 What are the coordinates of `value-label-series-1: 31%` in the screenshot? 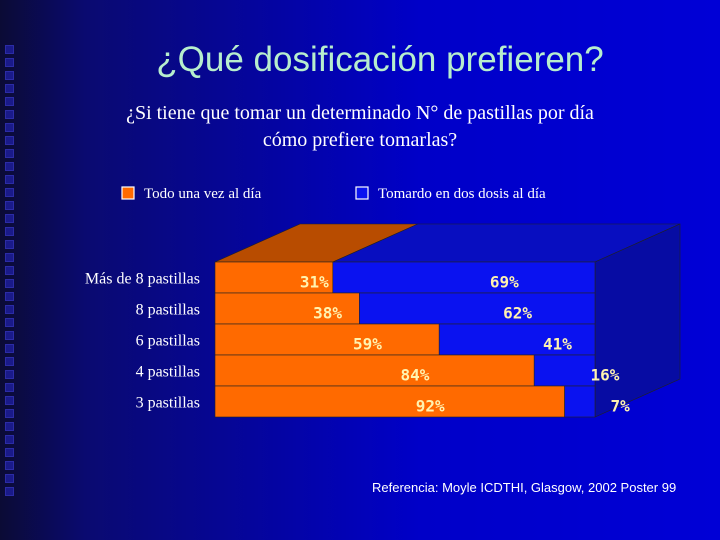 It's located at (314, 282).